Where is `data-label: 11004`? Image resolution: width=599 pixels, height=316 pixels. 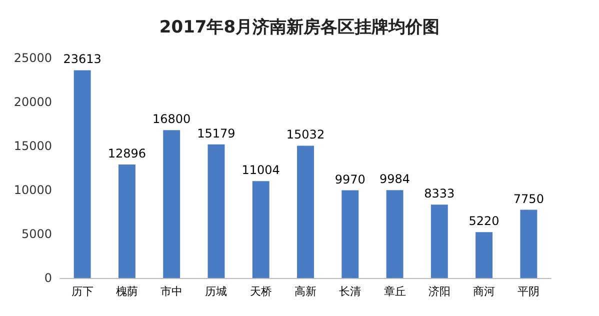
data-label: 11004 is located at coordinates (261, 170).